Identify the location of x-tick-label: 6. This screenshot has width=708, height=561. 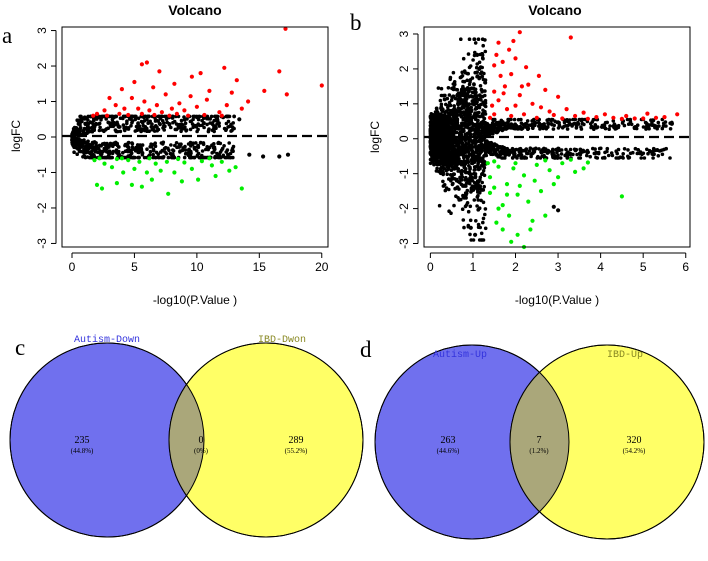
(685, 267).